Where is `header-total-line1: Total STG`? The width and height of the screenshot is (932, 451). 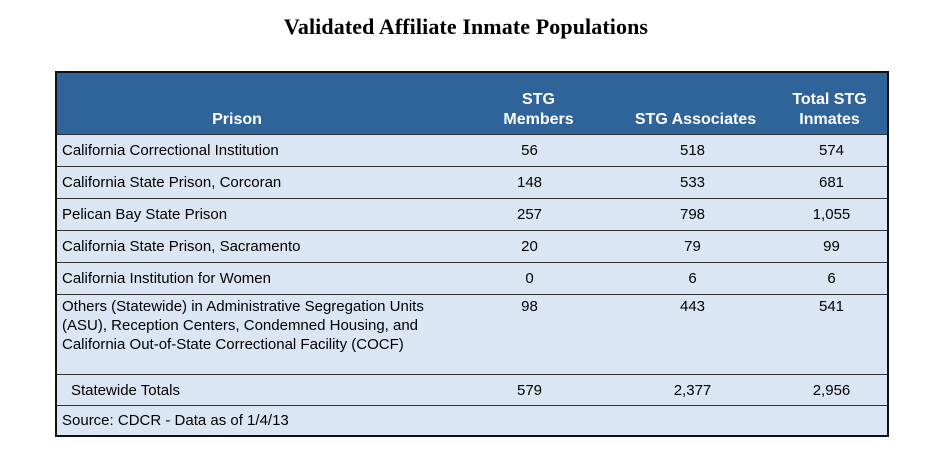 header-total-line1: Total STG is located at coordinates (829, 99).